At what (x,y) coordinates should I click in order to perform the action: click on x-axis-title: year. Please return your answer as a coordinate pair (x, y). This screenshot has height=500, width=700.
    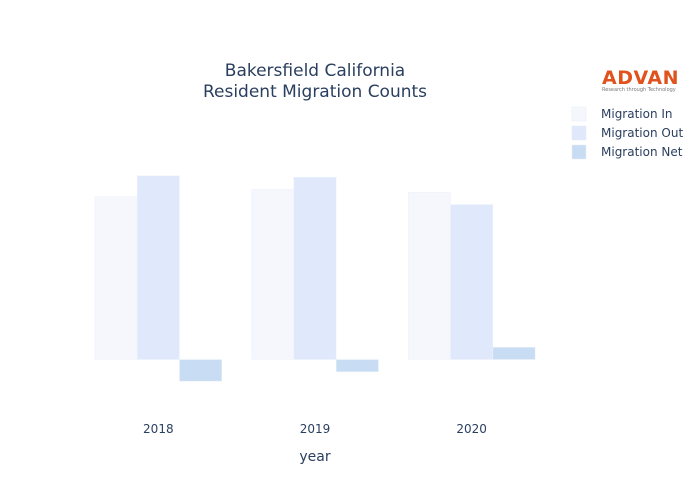
    Looking at the image, I should click on (314, 457).